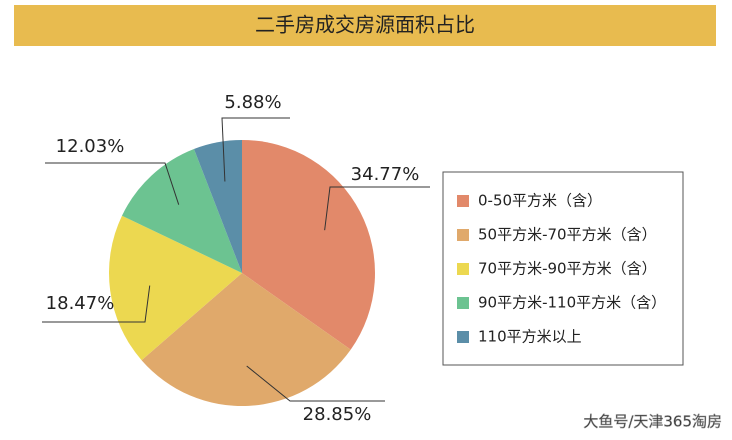 Image resolution: width=732 pixels, height=440 pixels. I want to click on legend-label: 110平方米以上, so click(530, 337).